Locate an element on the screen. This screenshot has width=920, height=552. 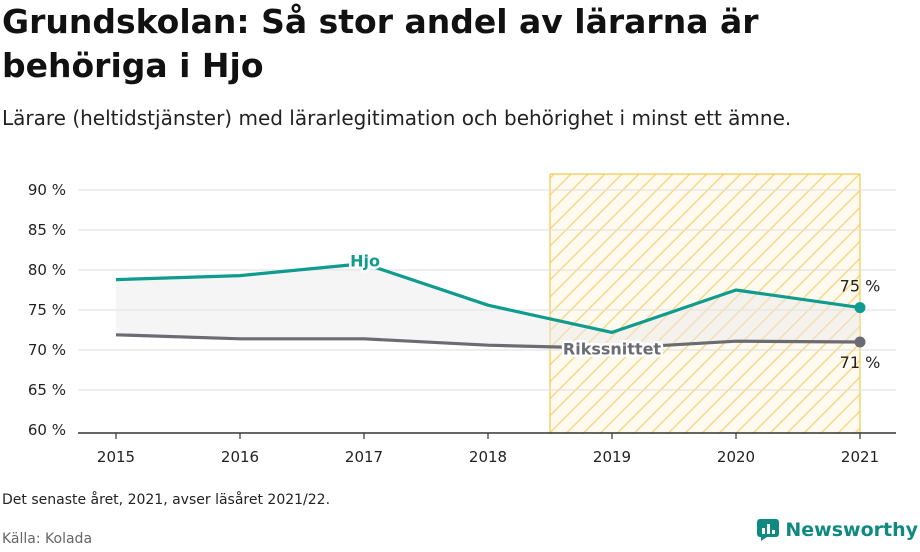
x-tick-label: 2020 is located at coordinates (736, 457).